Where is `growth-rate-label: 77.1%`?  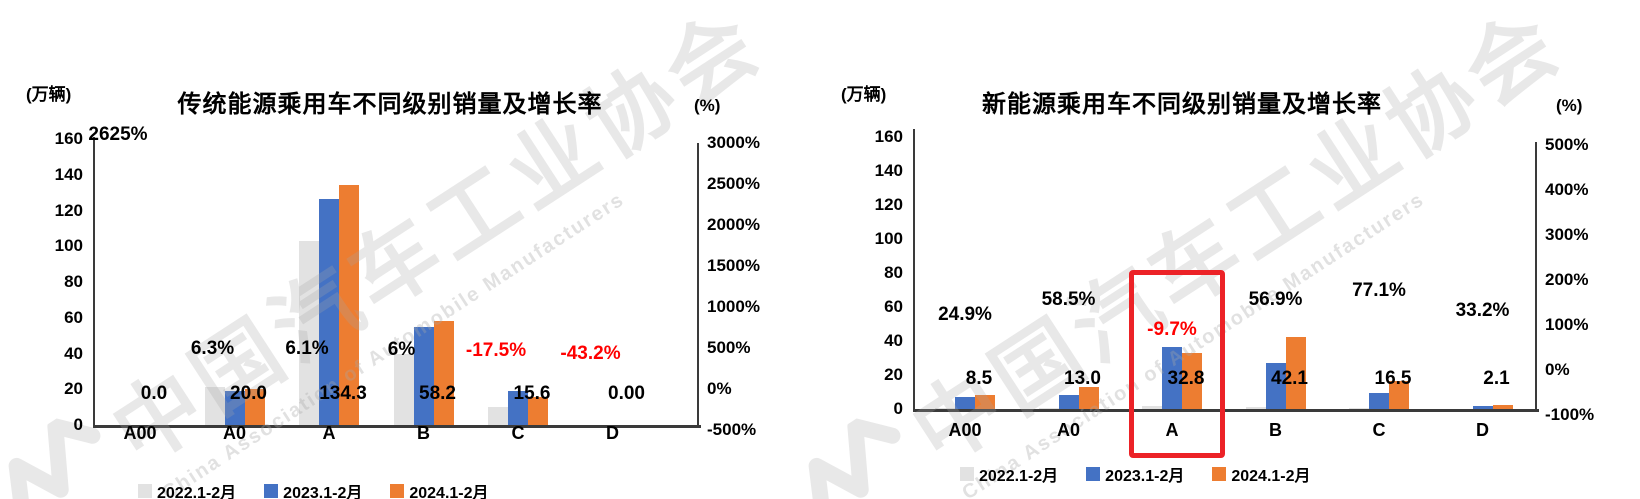 growth-rate-label: 77.1% is located at coordinates (1379, 291).